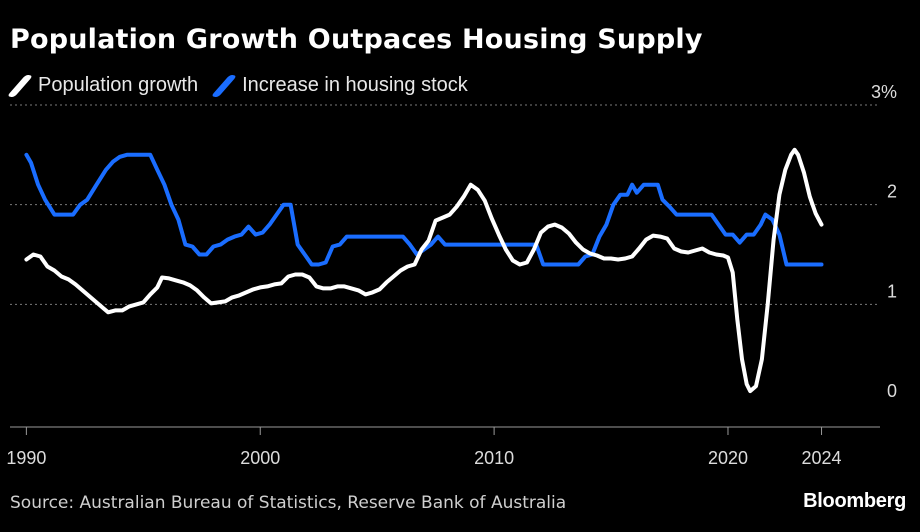 The image size is (920, 532). What do you see at coordinates (355, 85) in the screenshot?
I see `legend-label-housing-stock: Increase in housing stock` at bounding box center [355, 85].